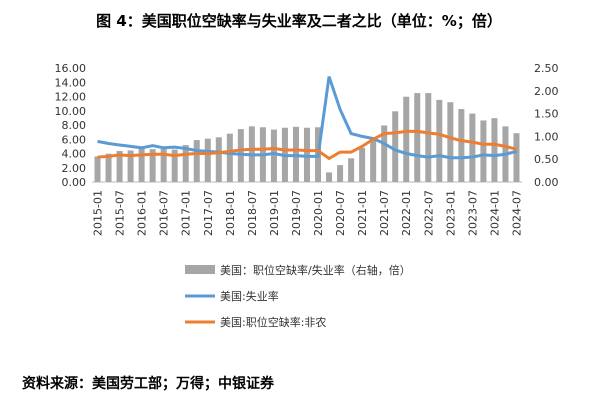 The height and width of the screenshot is (416, 598). What do you see at coordinates (252, 213) in the screenshot?
I see `x-tick-label: 2018-07` at bounding box center [252, 213].